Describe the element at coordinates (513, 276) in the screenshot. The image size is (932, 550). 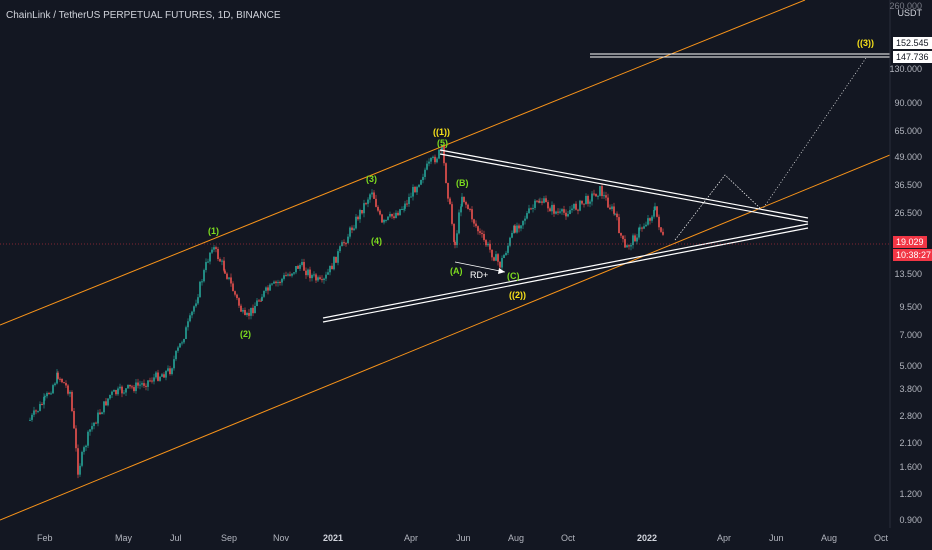
I see `wave-c-label: (C)` at that location.